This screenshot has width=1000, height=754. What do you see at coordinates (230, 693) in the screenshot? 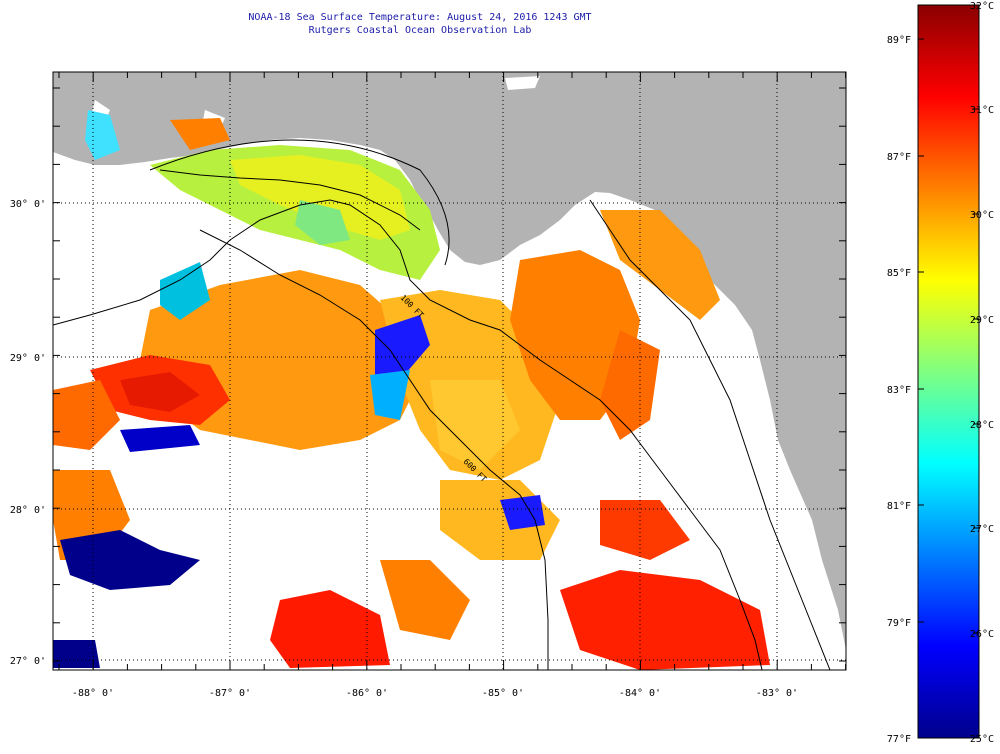
I see `lon-label: -87° 0'` at bounding box center [230, 693].